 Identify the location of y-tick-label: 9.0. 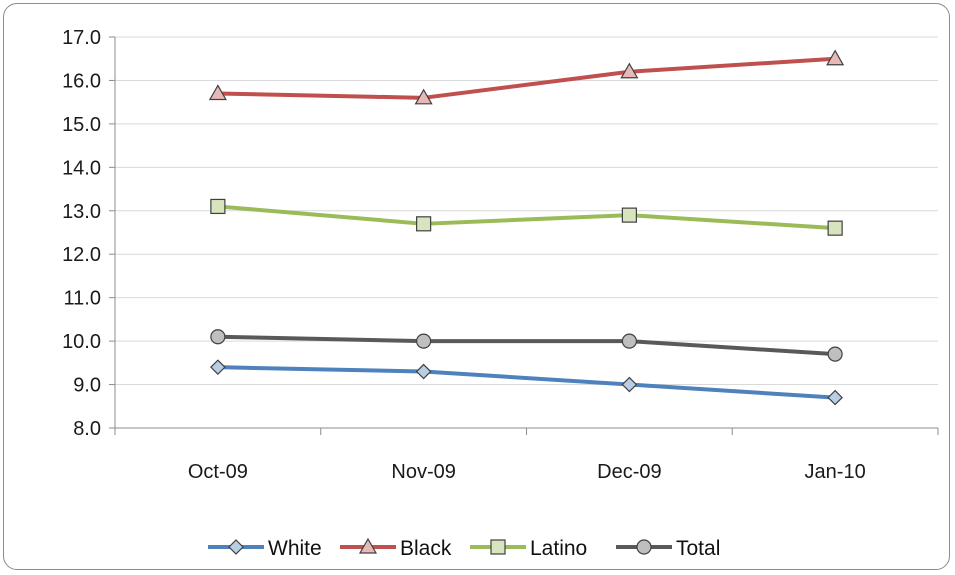
(87, 386).